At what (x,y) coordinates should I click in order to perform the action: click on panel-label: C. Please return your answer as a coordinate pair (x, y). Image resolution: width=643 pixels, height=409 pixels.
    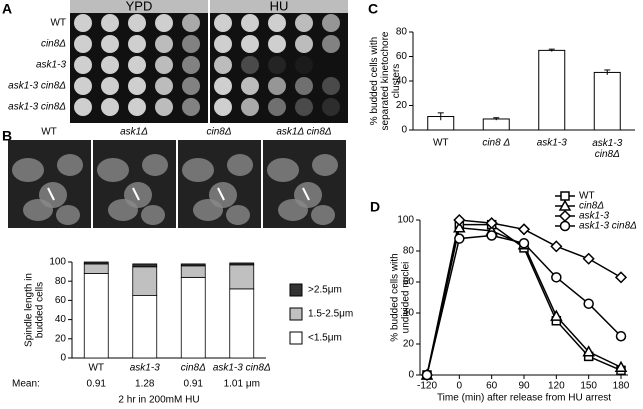
    Looking at the image, I should click on (373, 9).